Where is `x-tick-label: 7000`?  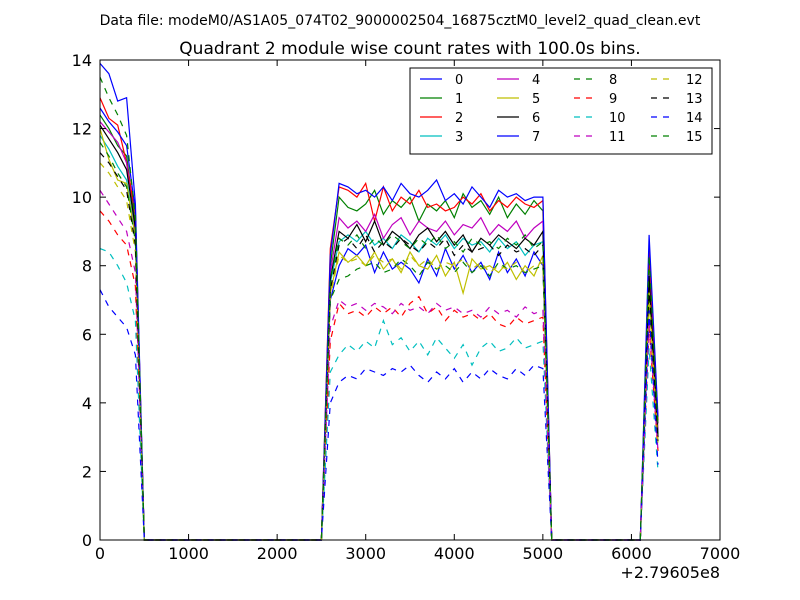
x-tick-label: 7000 is located at coordinates (720, 553).